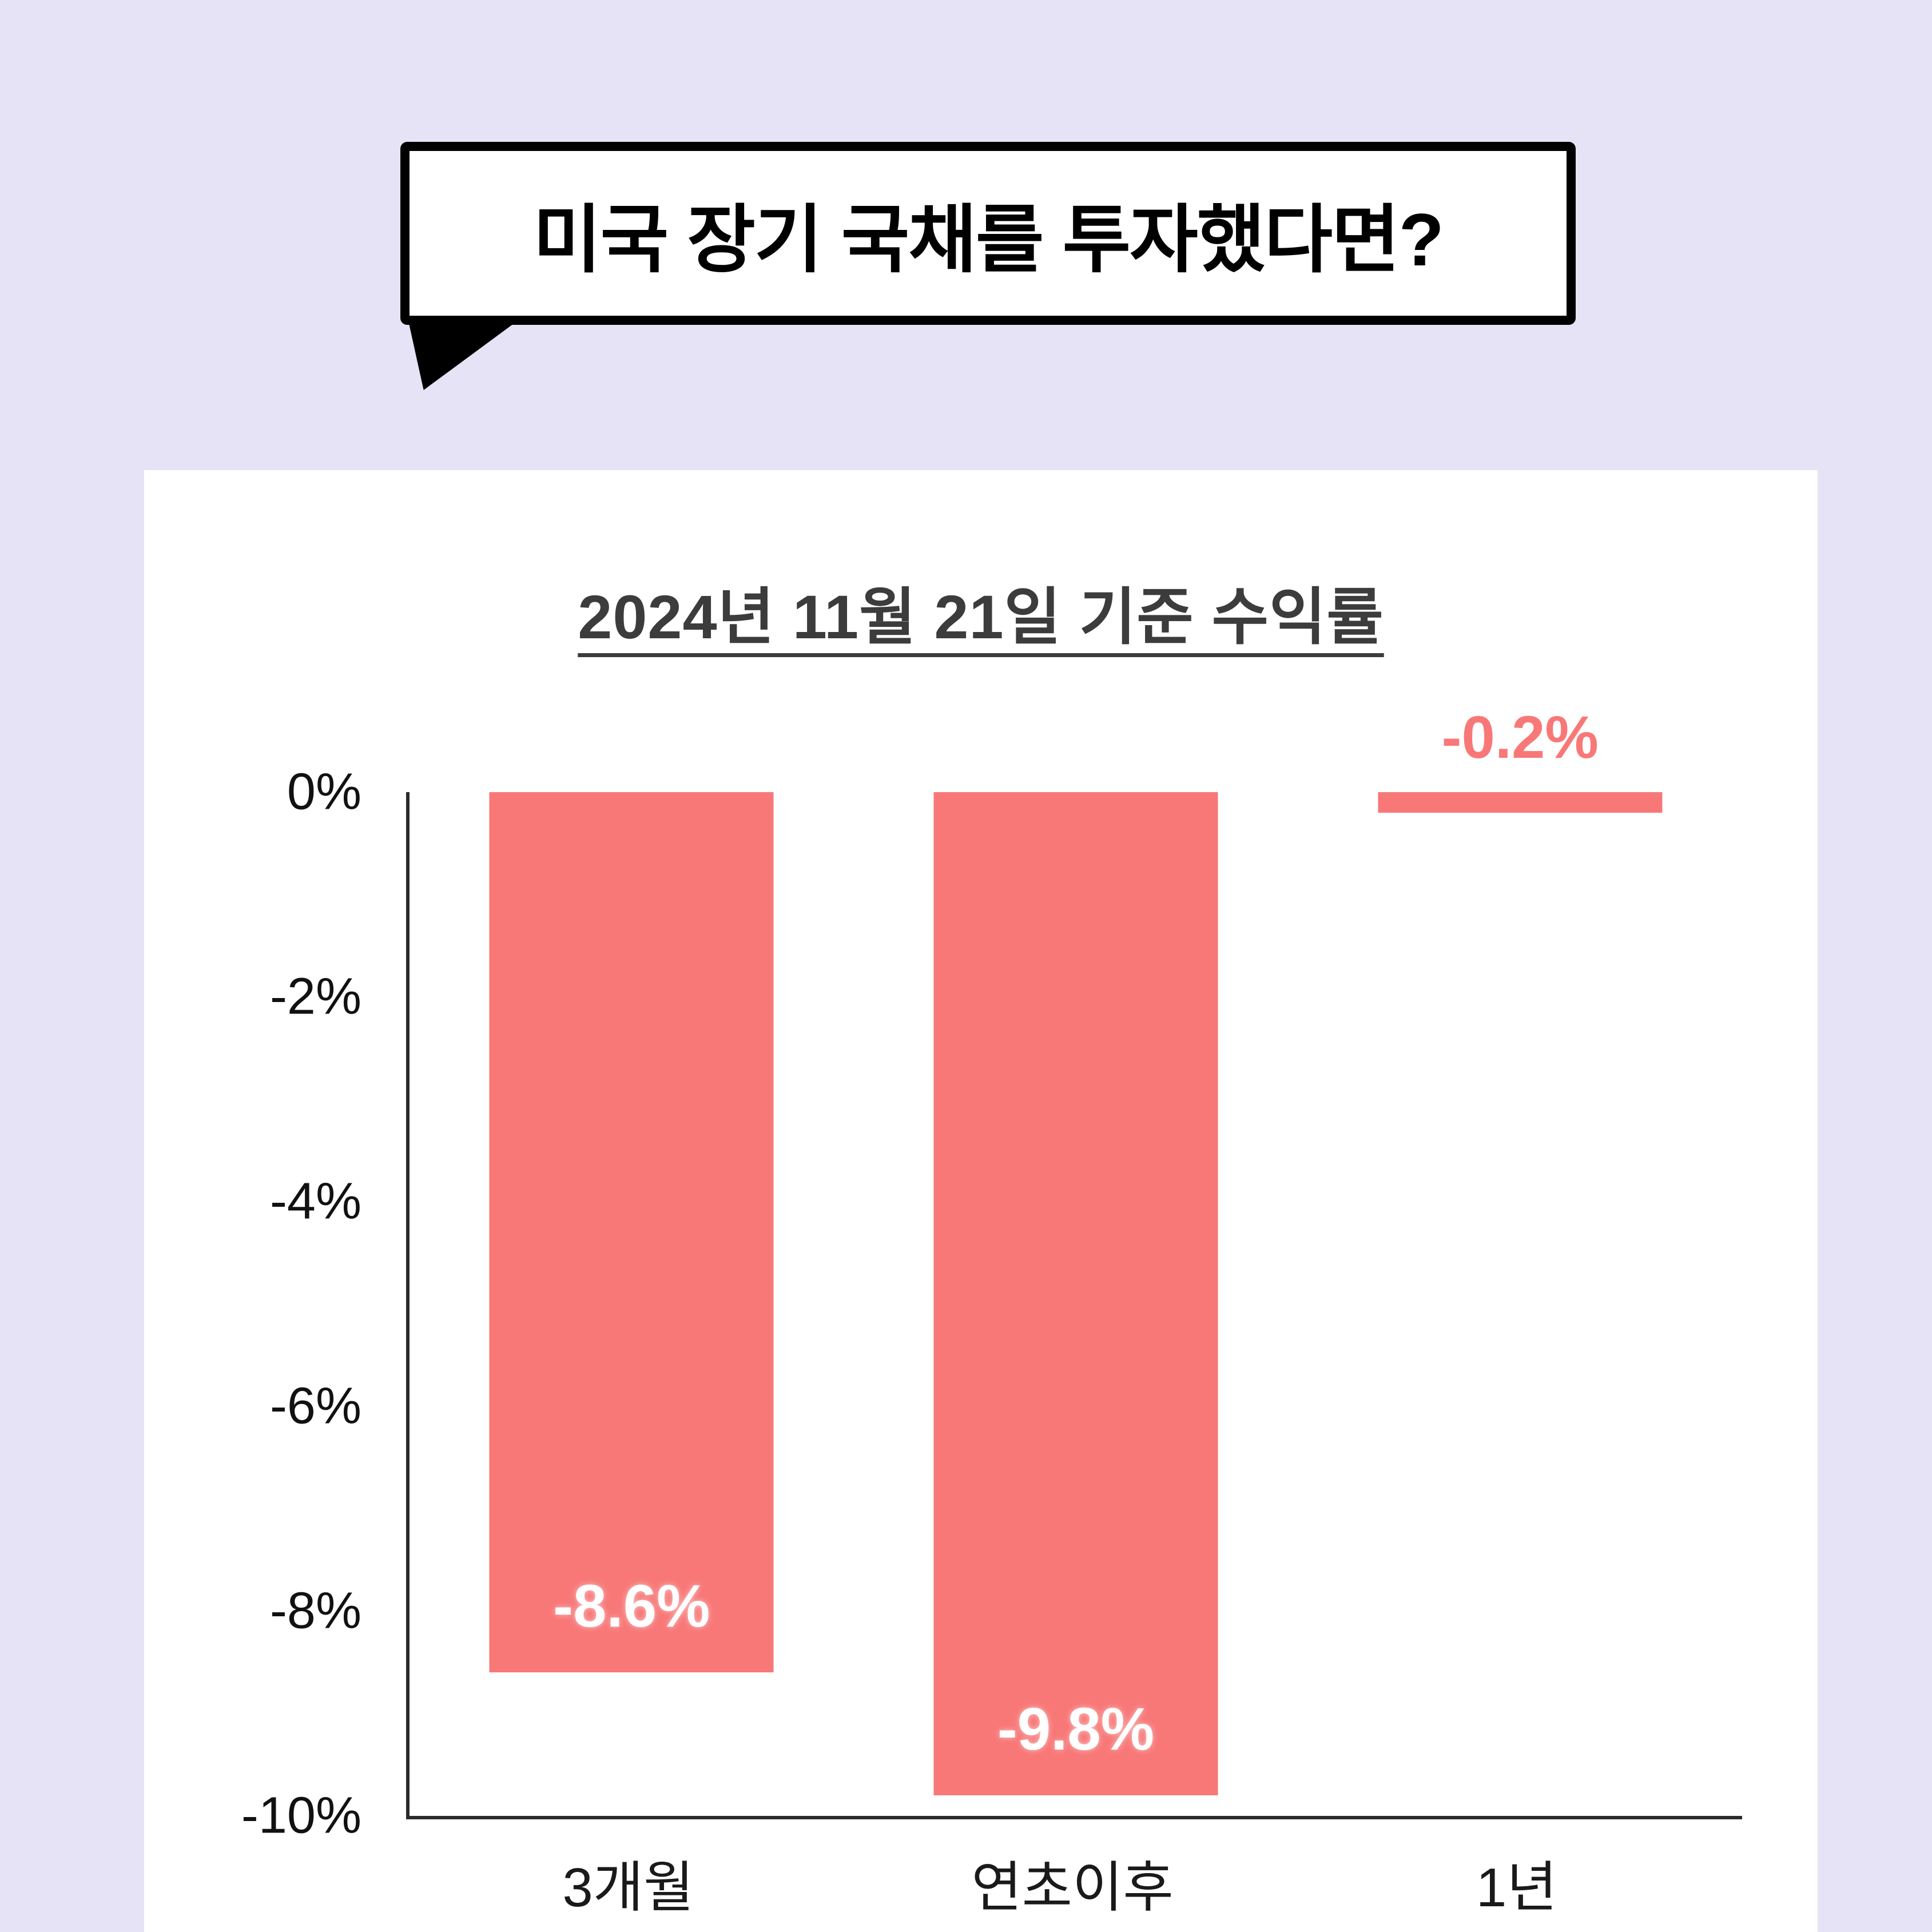  I want to click on speech-bubble: 미국 장기 국채를 투자했다면?, so click(988, 234).